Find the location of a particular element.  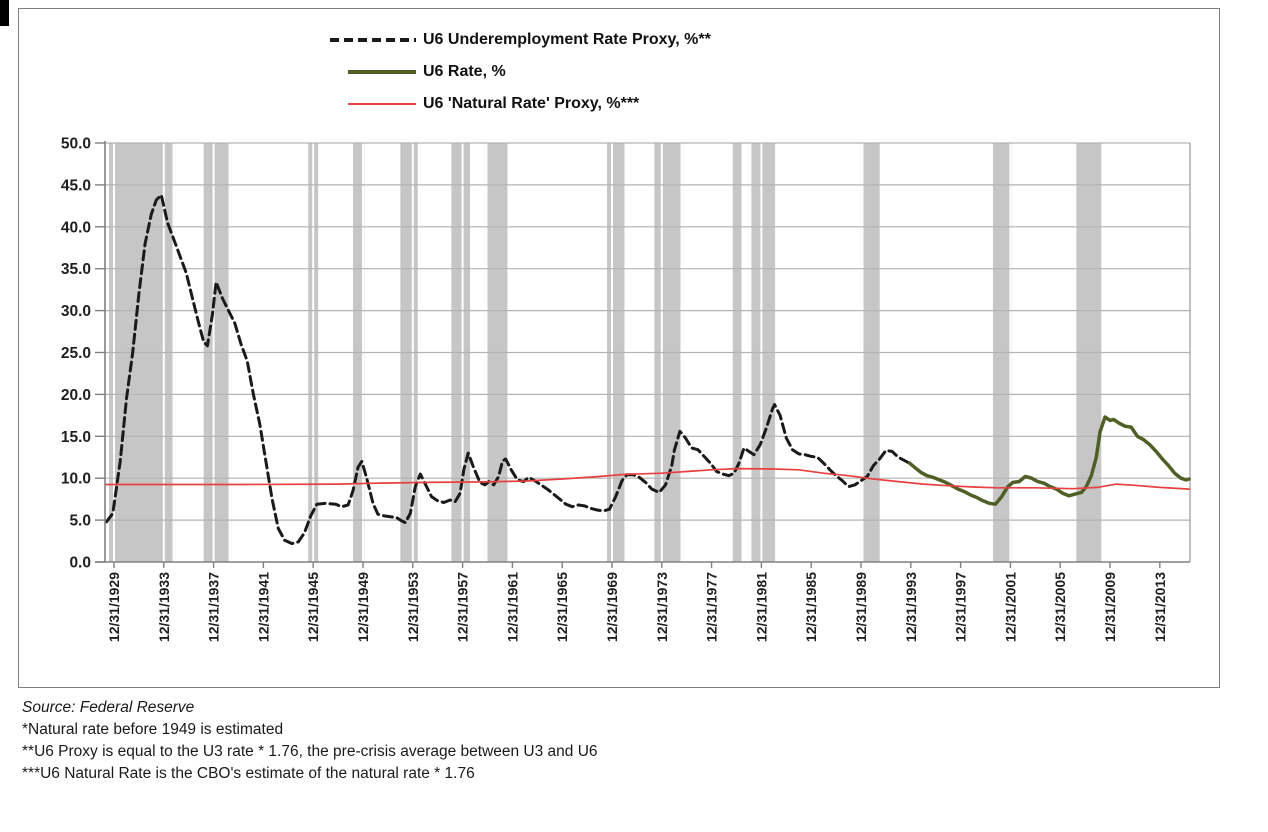

x-tick-label: 12/31/1957 is located at coordinates (463, 607).